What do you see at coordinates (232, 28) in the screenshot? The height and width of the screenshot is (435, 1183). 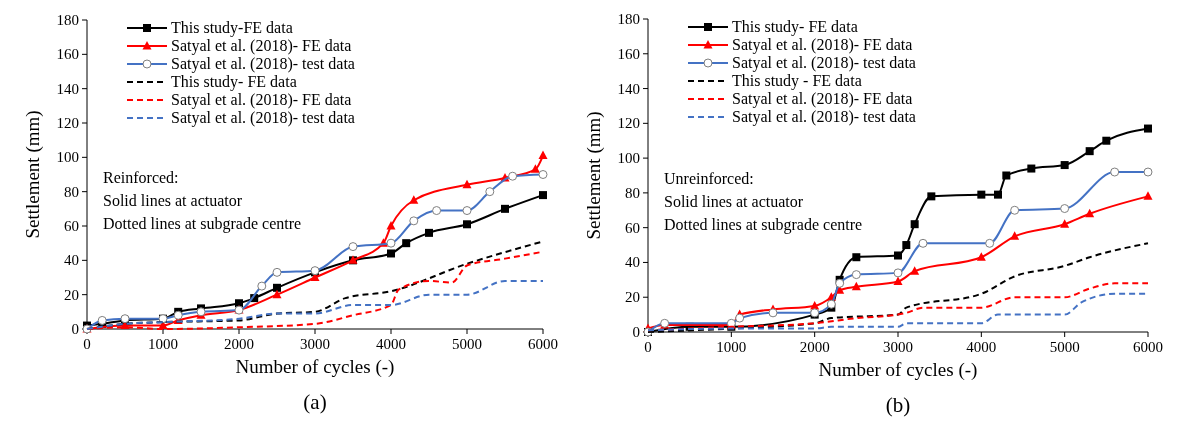 I see `legend-label: This study-FE data` at bounding box center [232, 28].